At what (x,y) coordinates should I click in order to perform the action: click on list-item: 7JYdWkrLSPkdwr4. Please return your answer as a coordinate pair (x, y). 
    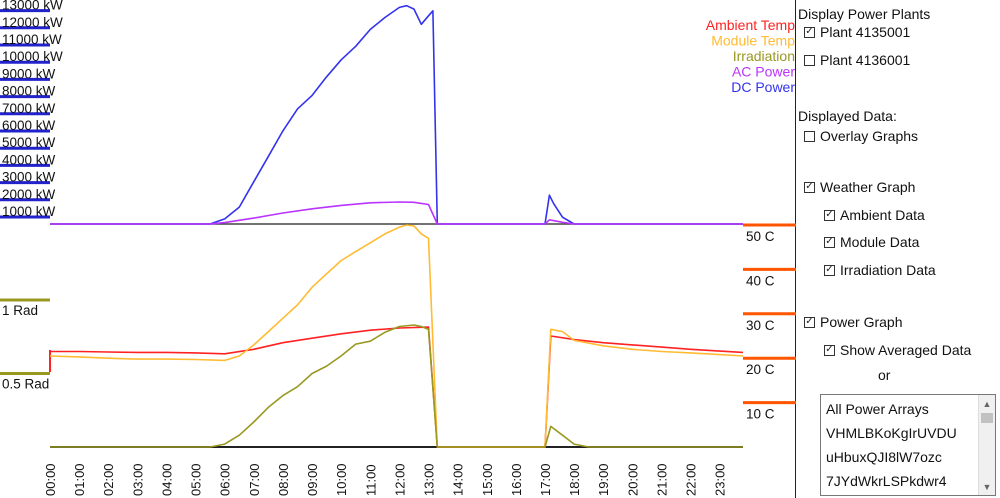
    Looking at the image, I should click on (886, 481).